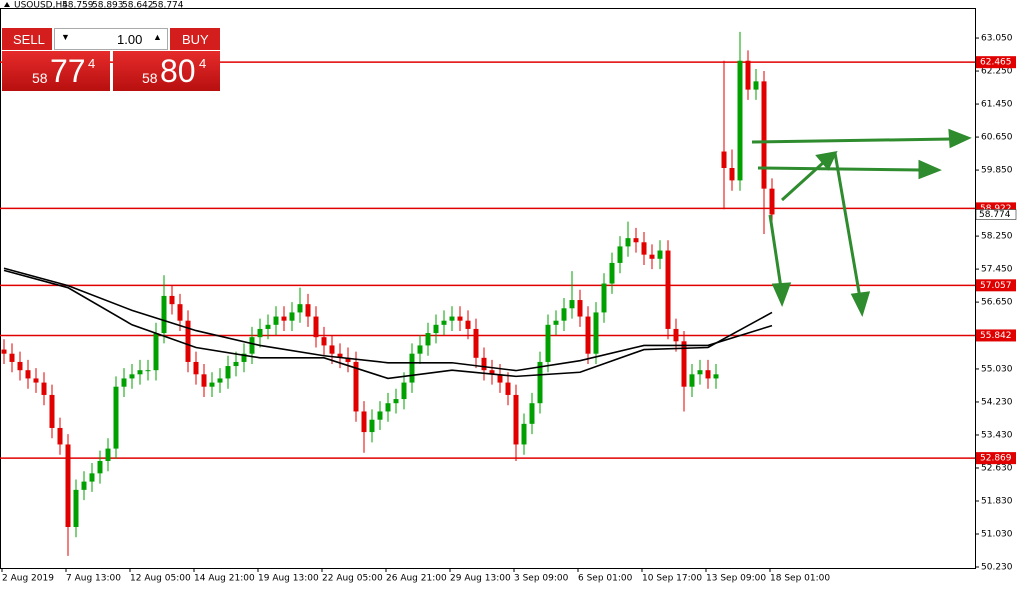 Image resolution: width=1018 pixels, height=594 pixels. Describe the element at coordinates (224, 579) in the screenshot. I see `x-tick-label: 14 Aug 21:00` at that location.